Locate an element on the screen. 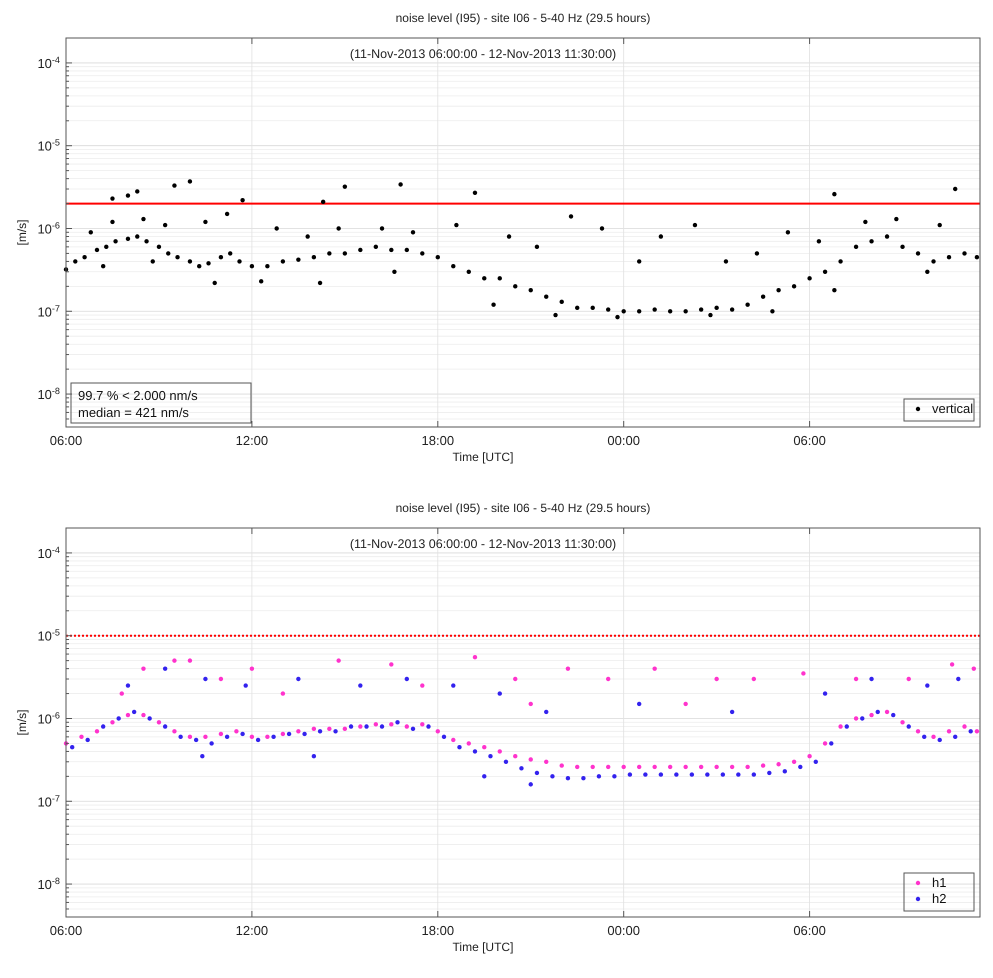 The width and height of the screenshot is (993, 978). legend-label: h2 is located at coordinates (939, 898).